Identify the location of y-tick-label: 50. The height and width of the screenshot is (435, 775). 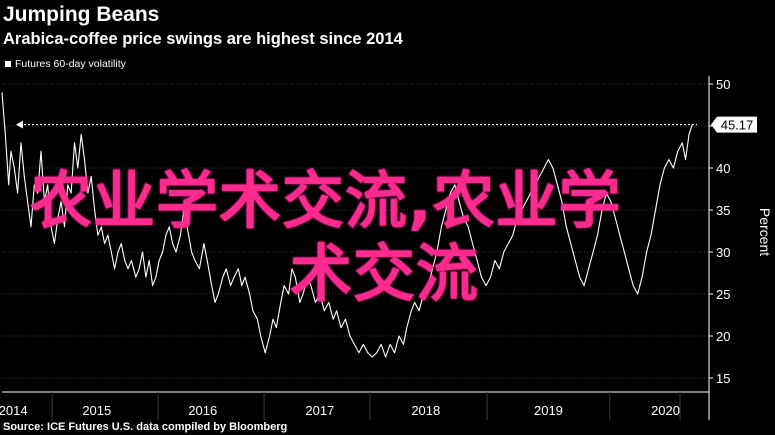
(723, 84).